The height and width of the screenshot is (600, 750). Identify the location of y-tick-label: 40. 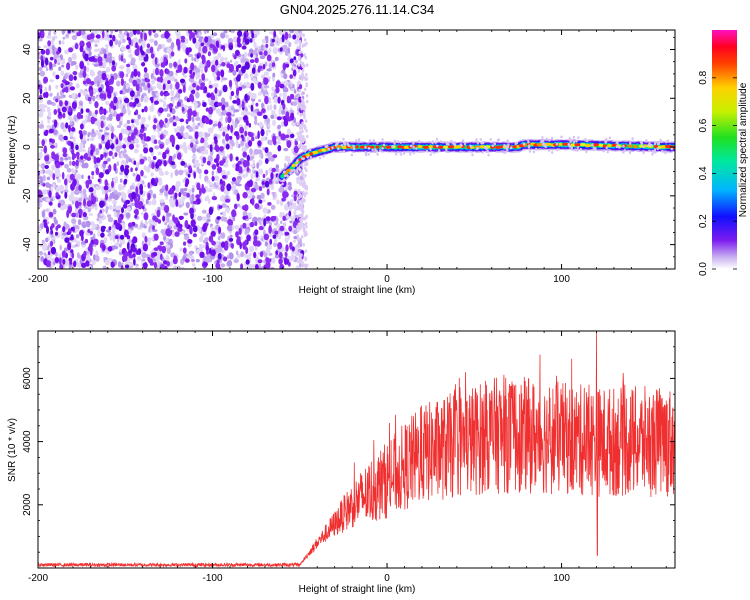
(27, 50).